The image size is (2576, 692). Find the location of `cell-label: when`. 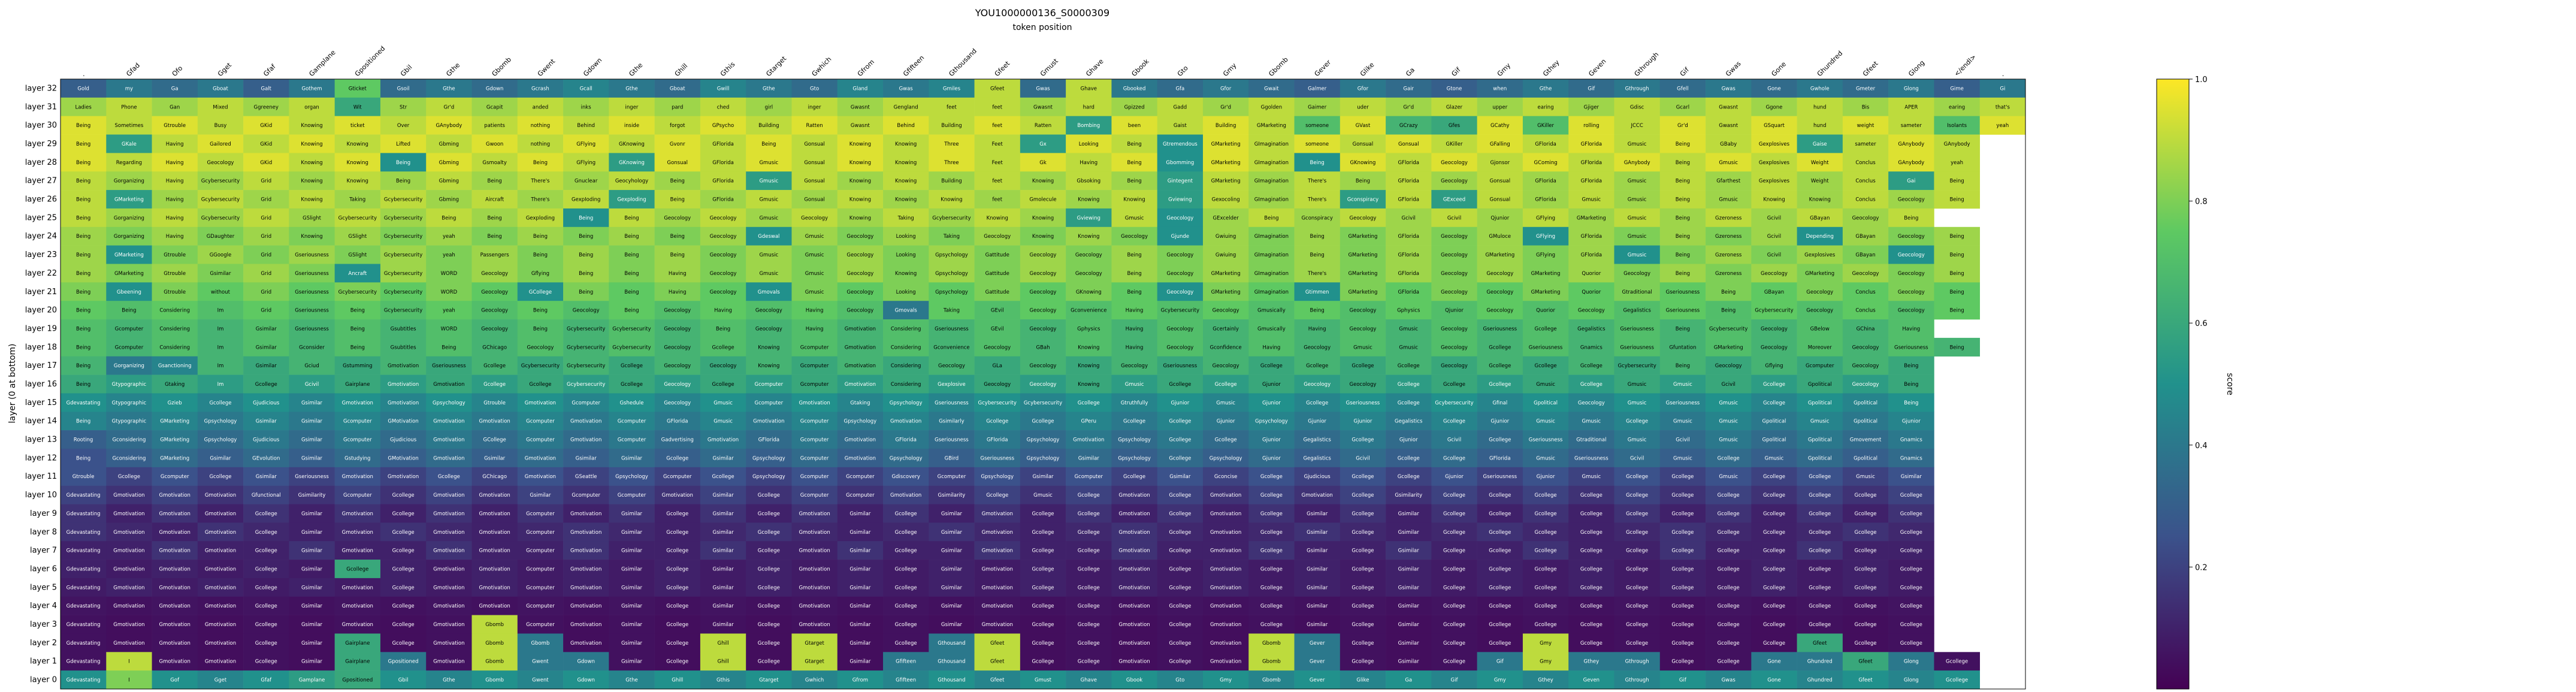

cell-label: when is located at coordinates (1500, 89).